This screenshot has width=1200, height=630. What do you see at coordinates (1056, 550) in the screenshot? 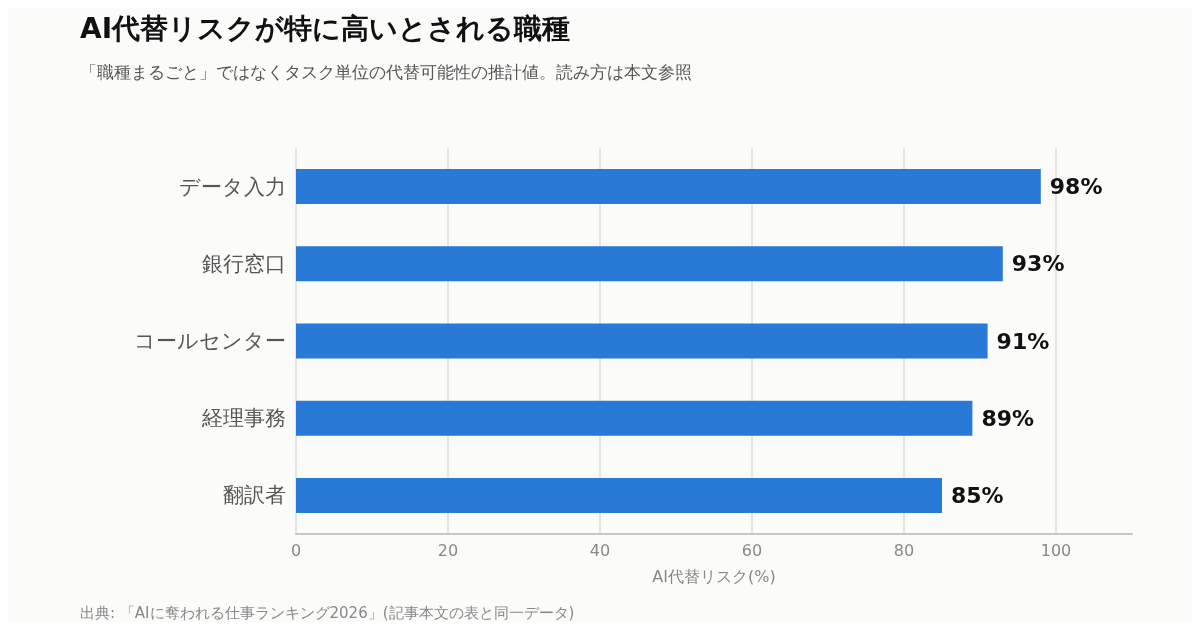
I see `x-tick-label: 100` at bounding box center [1056, 550].